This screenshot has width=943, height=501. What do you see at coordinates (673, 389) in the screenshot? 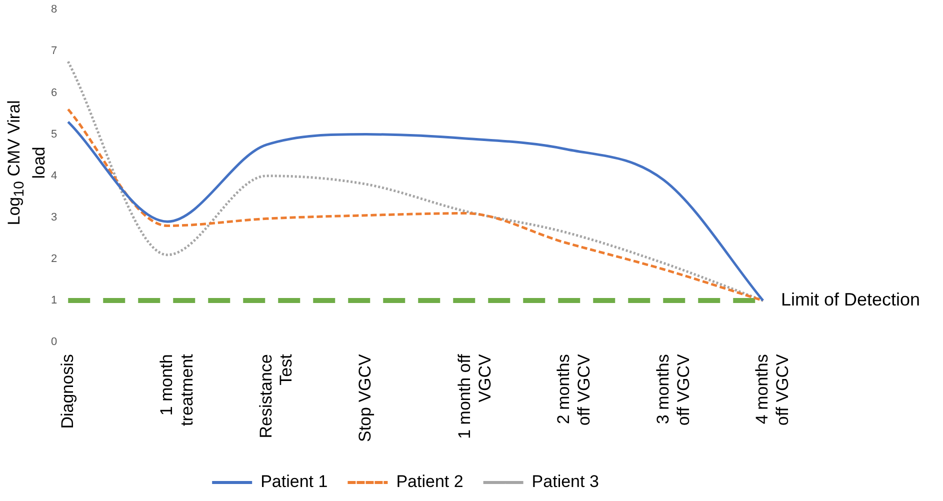
I see `x-tick-label: 3 months off VGCV` at bounding box center [673, 389].